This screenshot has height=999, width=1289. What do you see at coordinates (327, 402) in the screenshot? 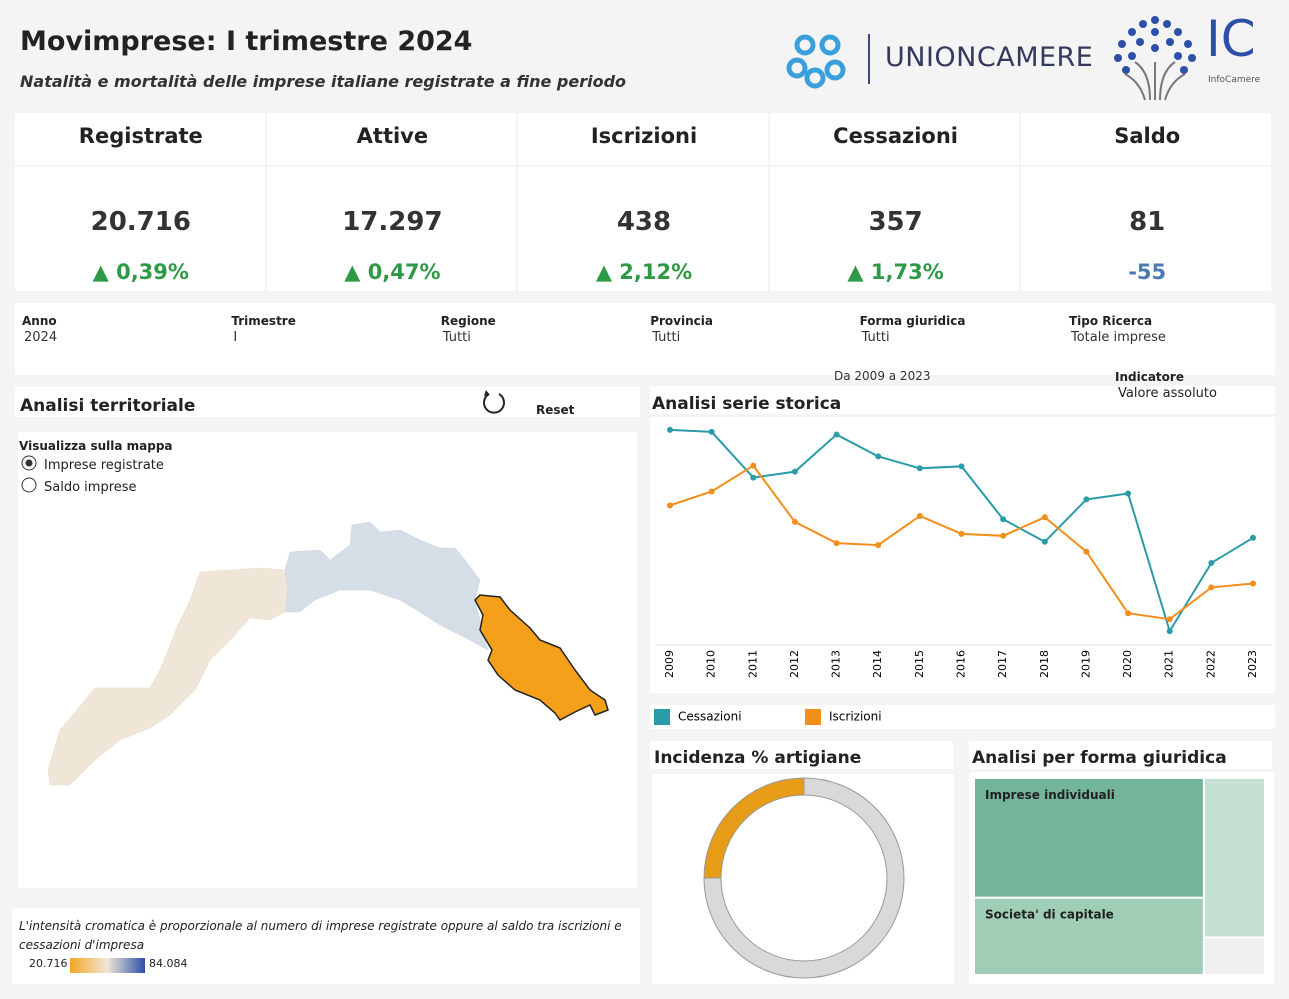
I see `map-header` at bounding box center [327, 402].